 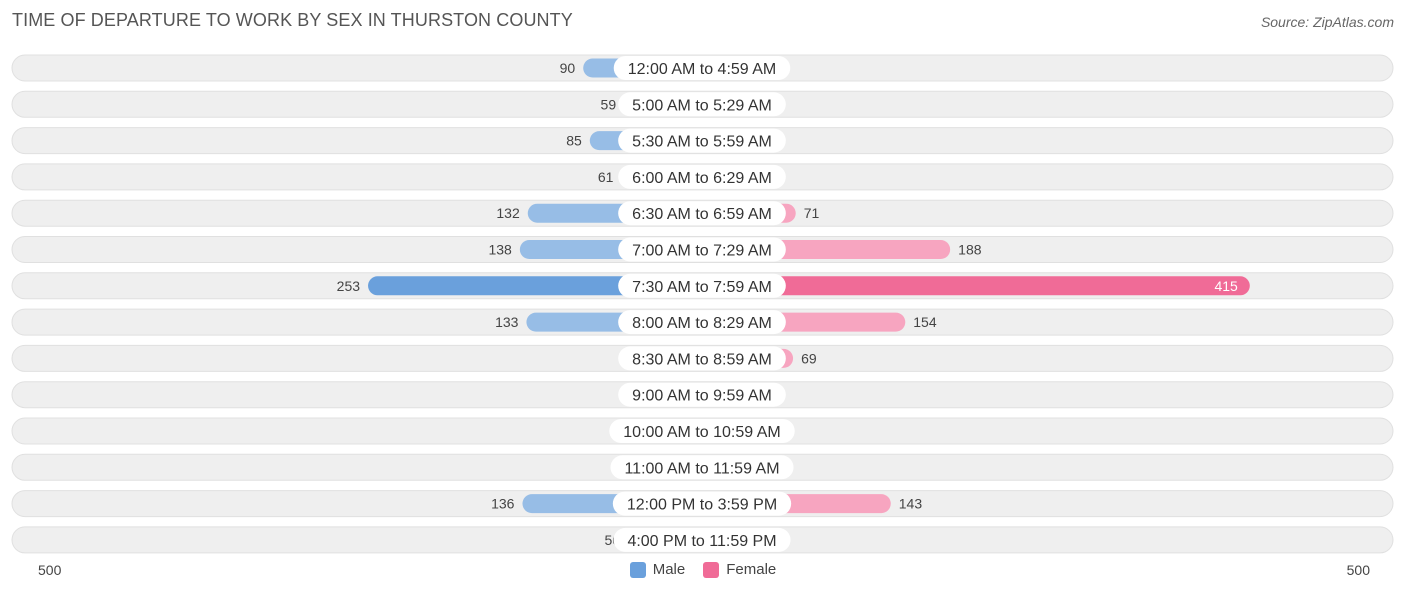 I want to click on category-label: 10:00 AM to 10:59 AM, so click(x=701, y=432).